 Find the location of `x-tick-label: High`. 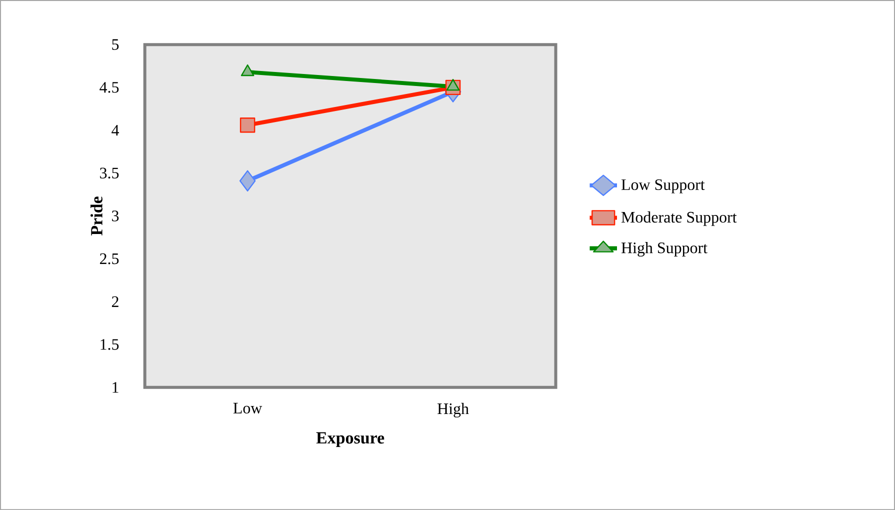

x-tick-label: High is located at coordinates (453, 410).